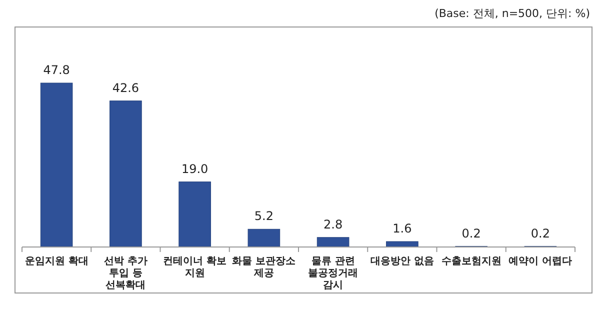  What do you see at coordinates (333, 224) in the screenshot?
I see `data-label: 2.8` at bounding box center [333, 224].